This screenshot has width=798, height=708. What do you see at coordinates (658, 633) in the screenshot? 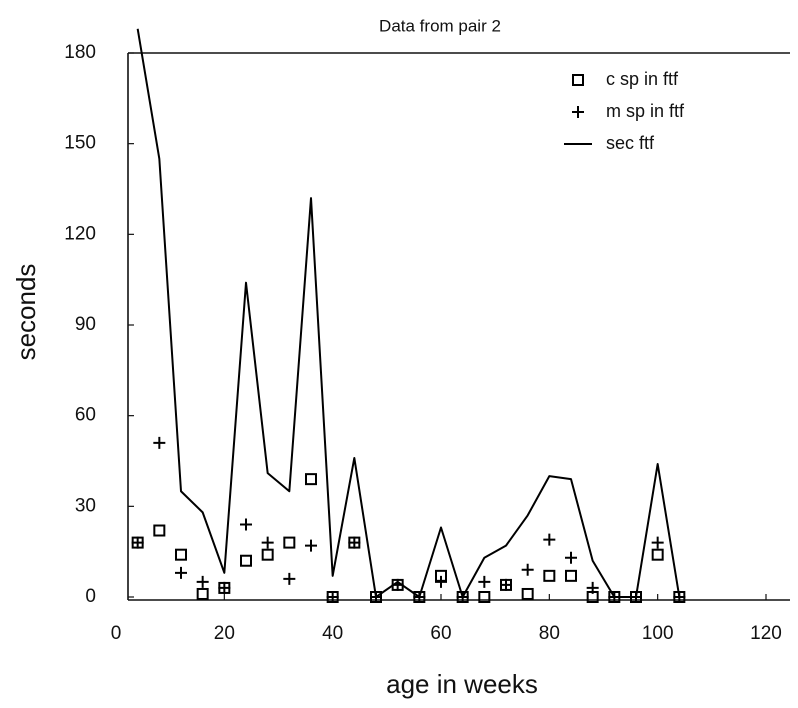
I see `x-tick-label: 100` at bounding box center [658, 633].